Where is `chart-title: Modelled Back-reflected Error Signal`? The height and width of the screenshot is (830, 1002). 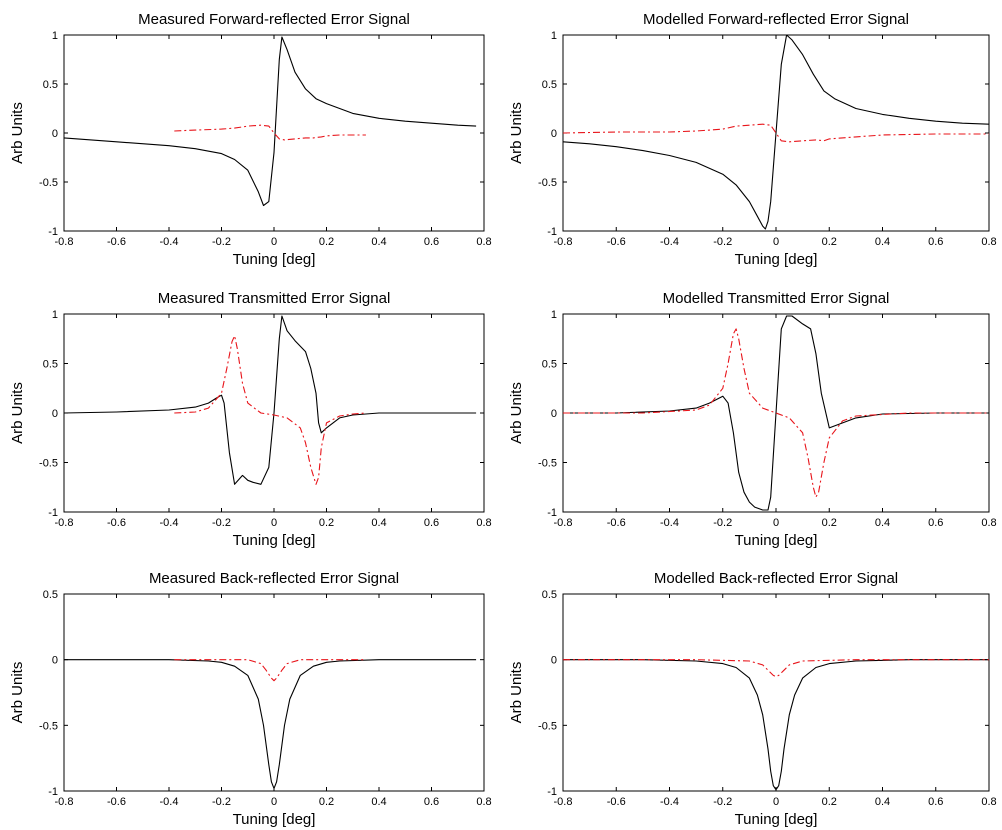 chart-title: Modelled Back-reflected Error Signal is located at coordinates (776, 578).